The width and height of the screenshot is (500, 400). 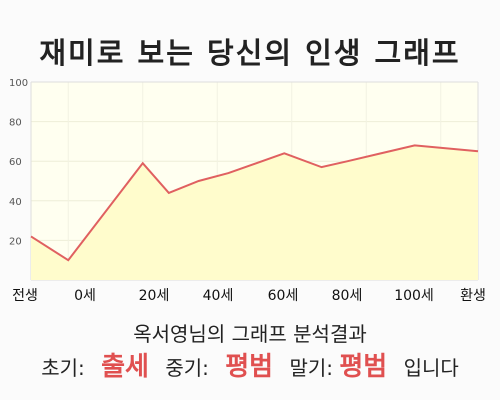 What do you see at coordinates (473, 296) in the screenshot?
I see `x-tick-label-7: 환생` at bounding box center [473, 296].